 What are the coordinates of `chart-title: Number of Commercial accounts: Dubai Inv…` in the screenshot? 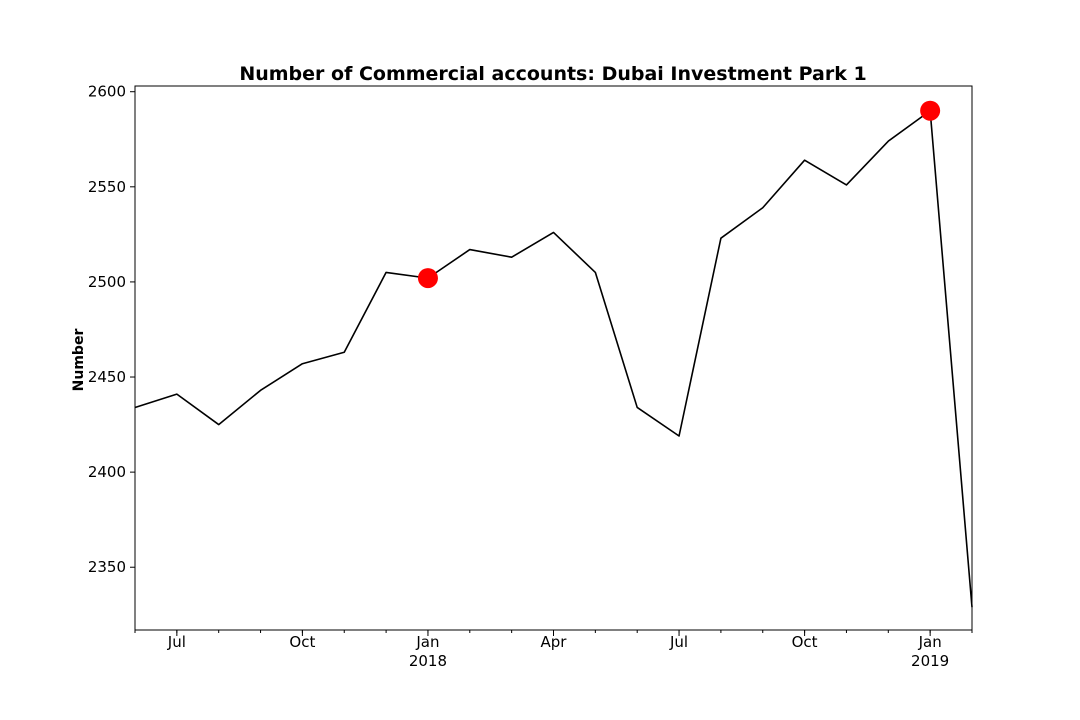 It's located at (552, 74).